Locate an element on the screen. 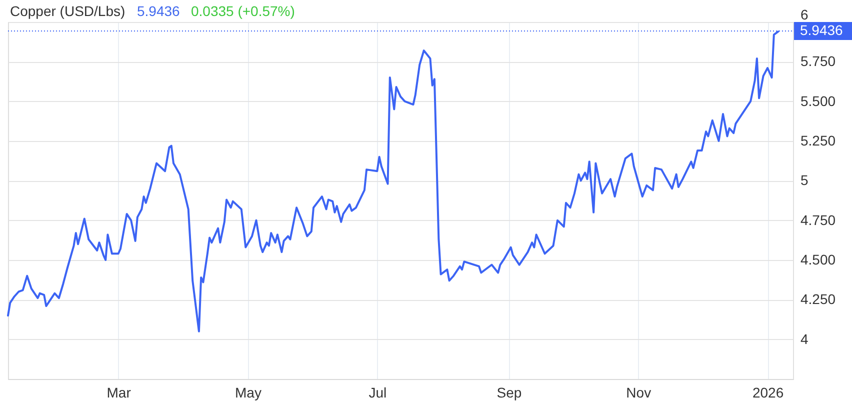  x-tick-label: Mar is located at coordinates (119, 392).